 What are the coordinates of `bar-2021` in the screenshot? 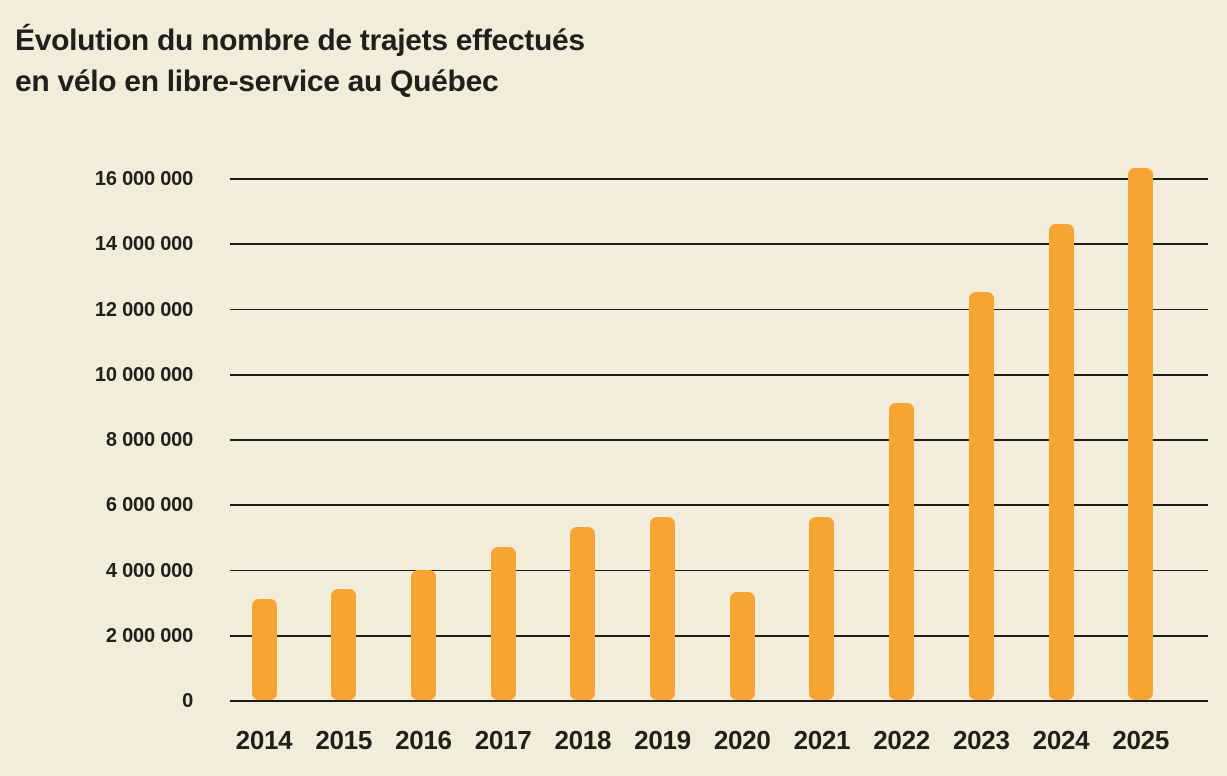 It's located at (822, 608).